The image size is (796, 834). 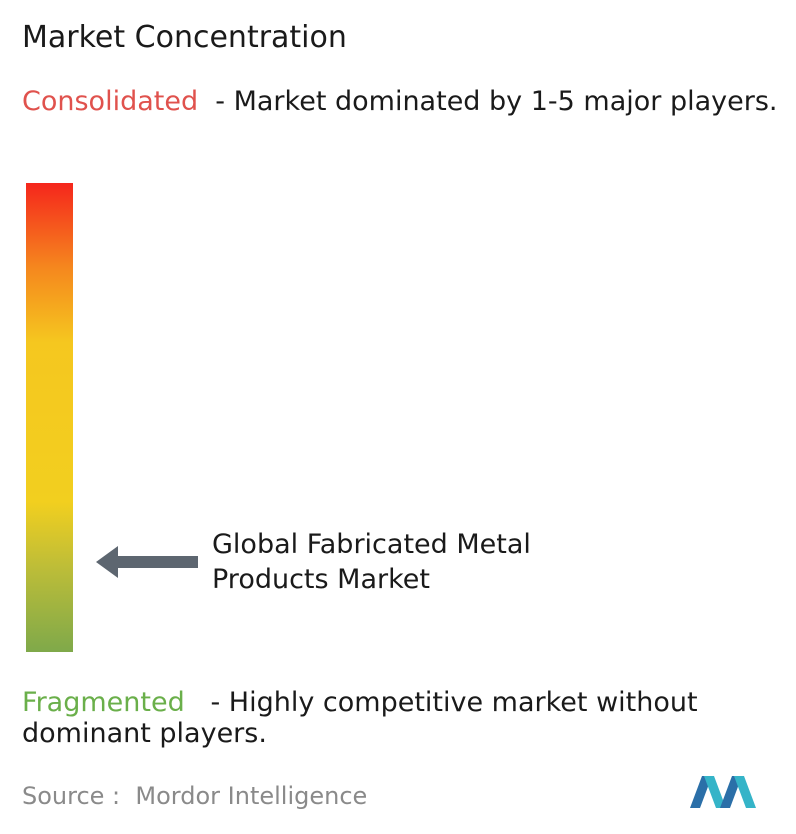 What do you see at coordinates (49, 417) in the screenshot?
I see `gradient-bar` at bounding box center [49, 417].